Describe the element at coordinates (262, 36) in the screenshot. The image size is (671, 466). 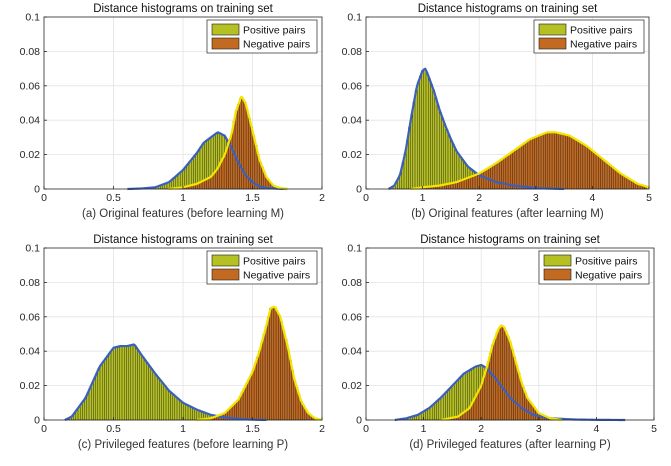
I see `legend: Positive pairs Negative pairs` at that location.